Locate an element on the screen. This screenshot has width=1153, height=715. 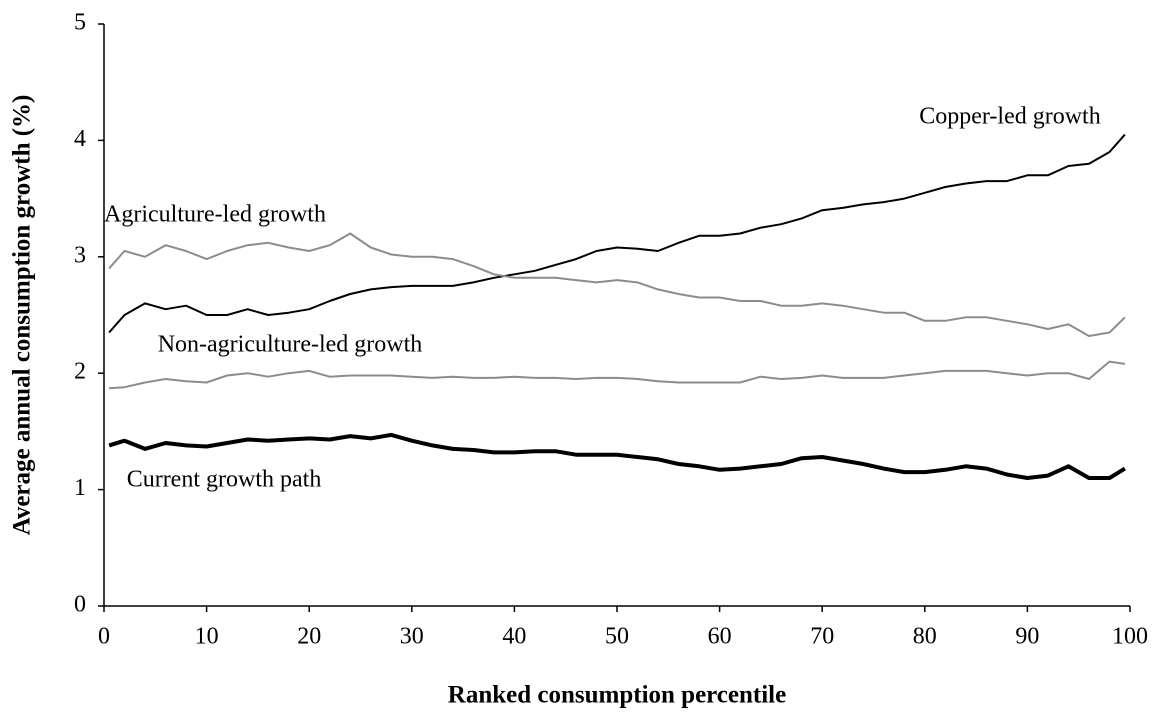
y-axis-title: Average annual consumption growth (%) is located at coordinates (22, 315).